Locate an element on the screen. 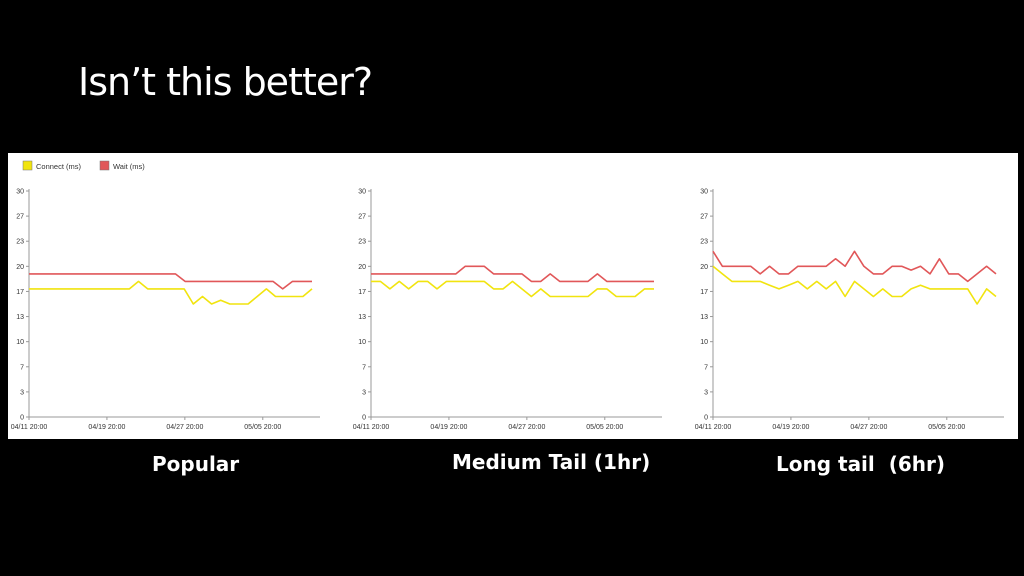 This screenshot has height=576, width=1024. legend-label-connect: Connect (ms) is located at coordinates (59, 166).